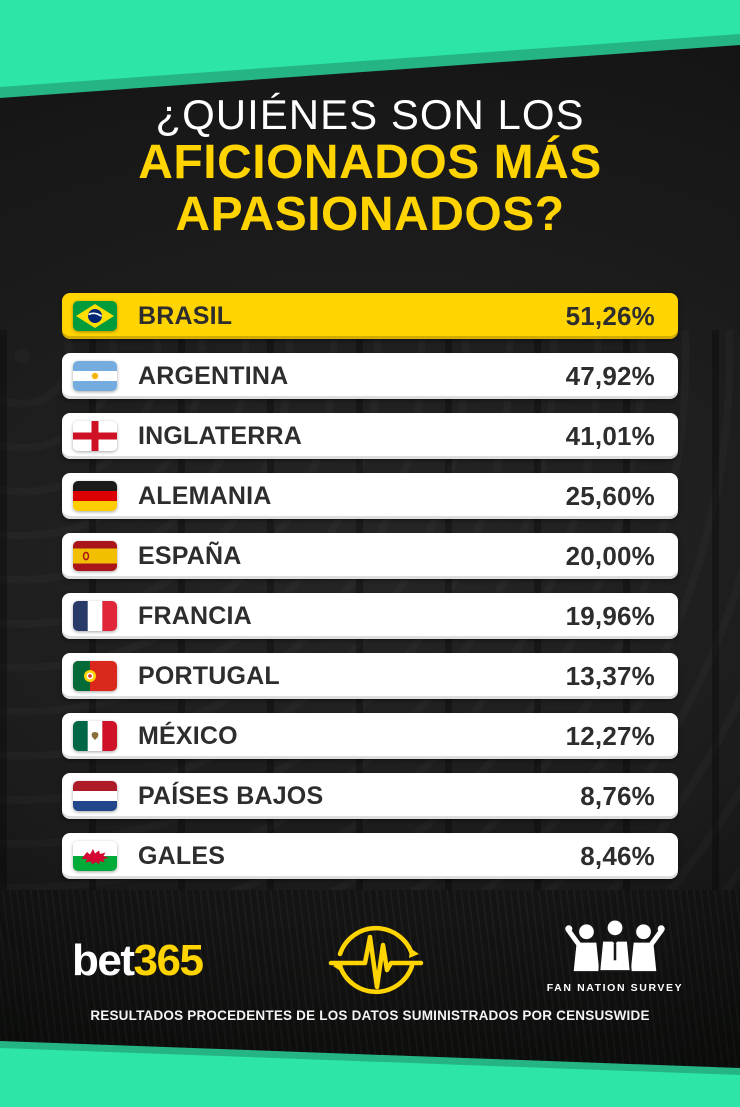  What do you see at coordinates (185, 315) in the screenshot?
I see `country-label: BRASIL` at bounding box center [185, 315].